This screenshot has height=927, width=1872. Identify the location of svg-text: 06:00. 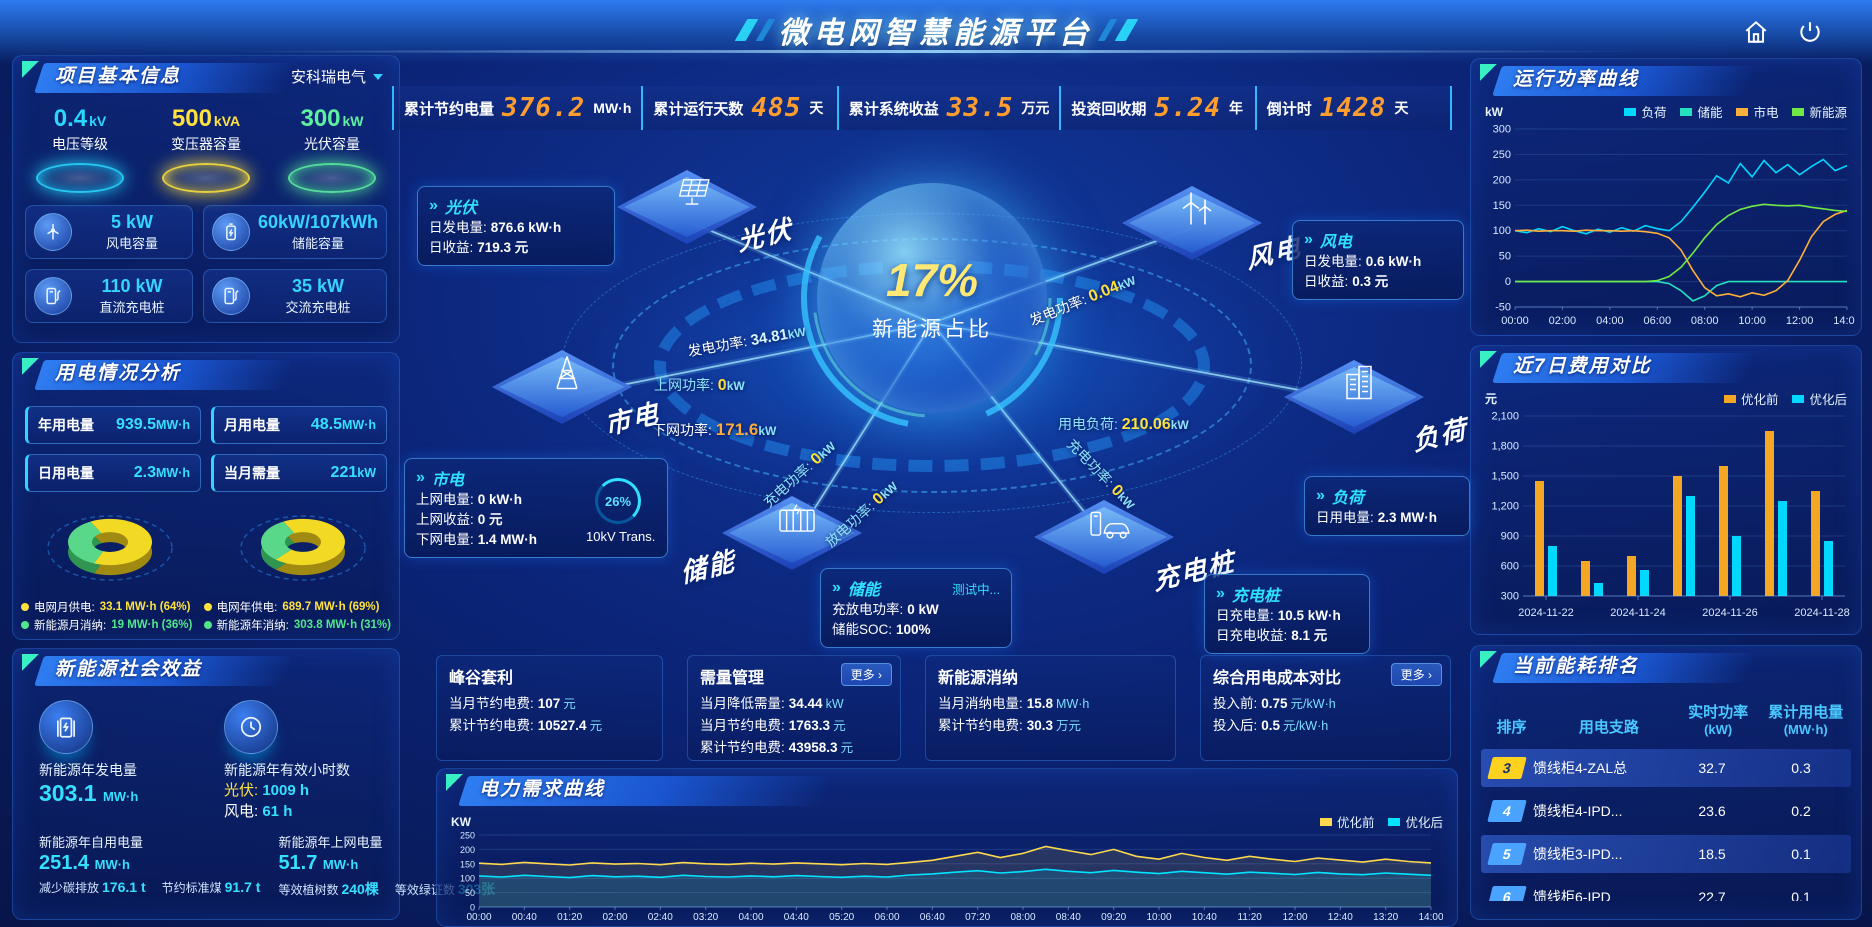
(886, 917).